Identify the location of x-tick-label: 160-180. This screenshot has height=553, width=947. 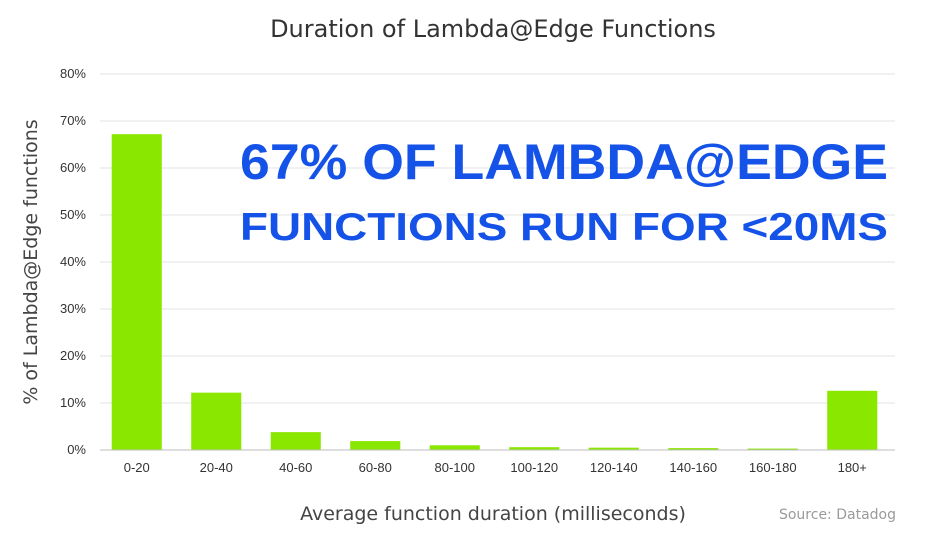
(773, 467).